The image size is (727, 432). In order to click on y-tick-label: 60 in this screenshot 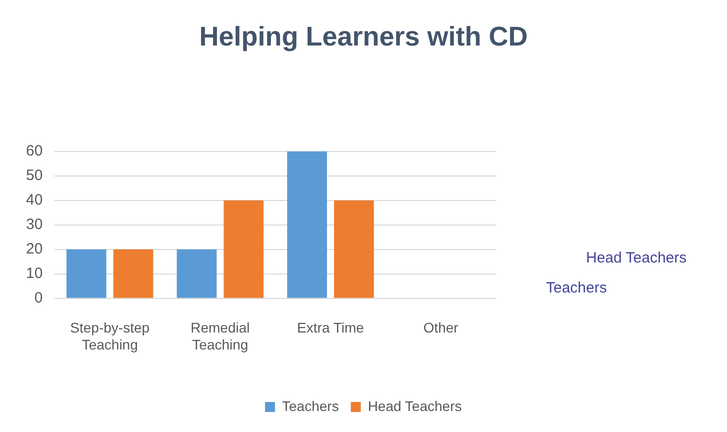, I will do `click(34, 151)`.